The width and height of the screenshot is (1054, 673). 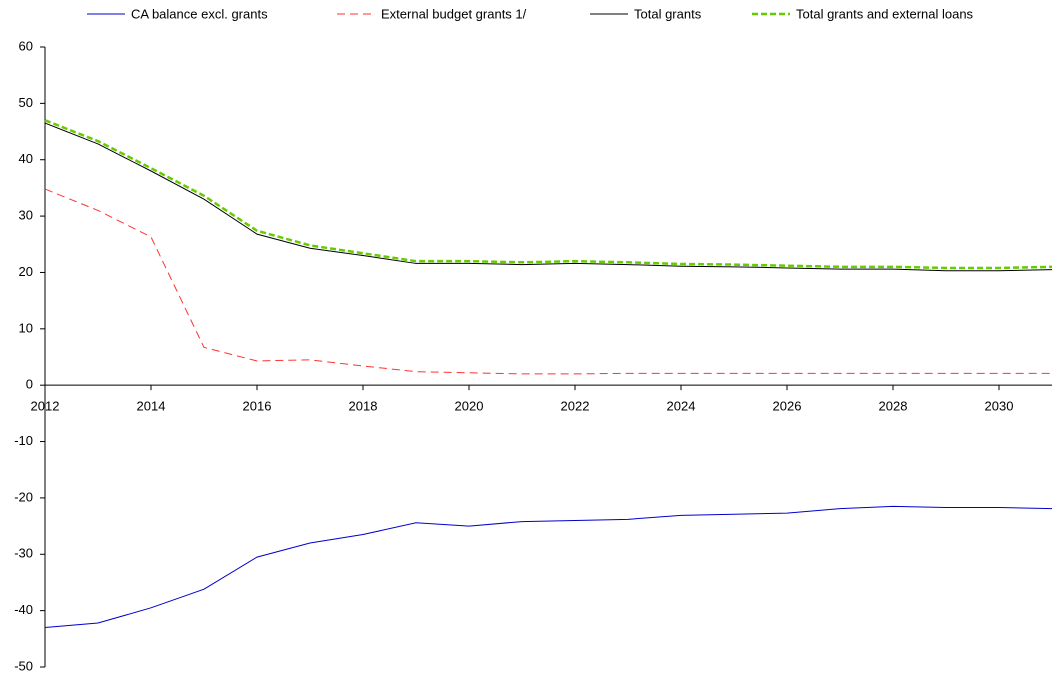 What do you see at coordinates (257, 406) in the screenshot?
I see `x-tick-label: 2016` at bounding box center [257, 406].